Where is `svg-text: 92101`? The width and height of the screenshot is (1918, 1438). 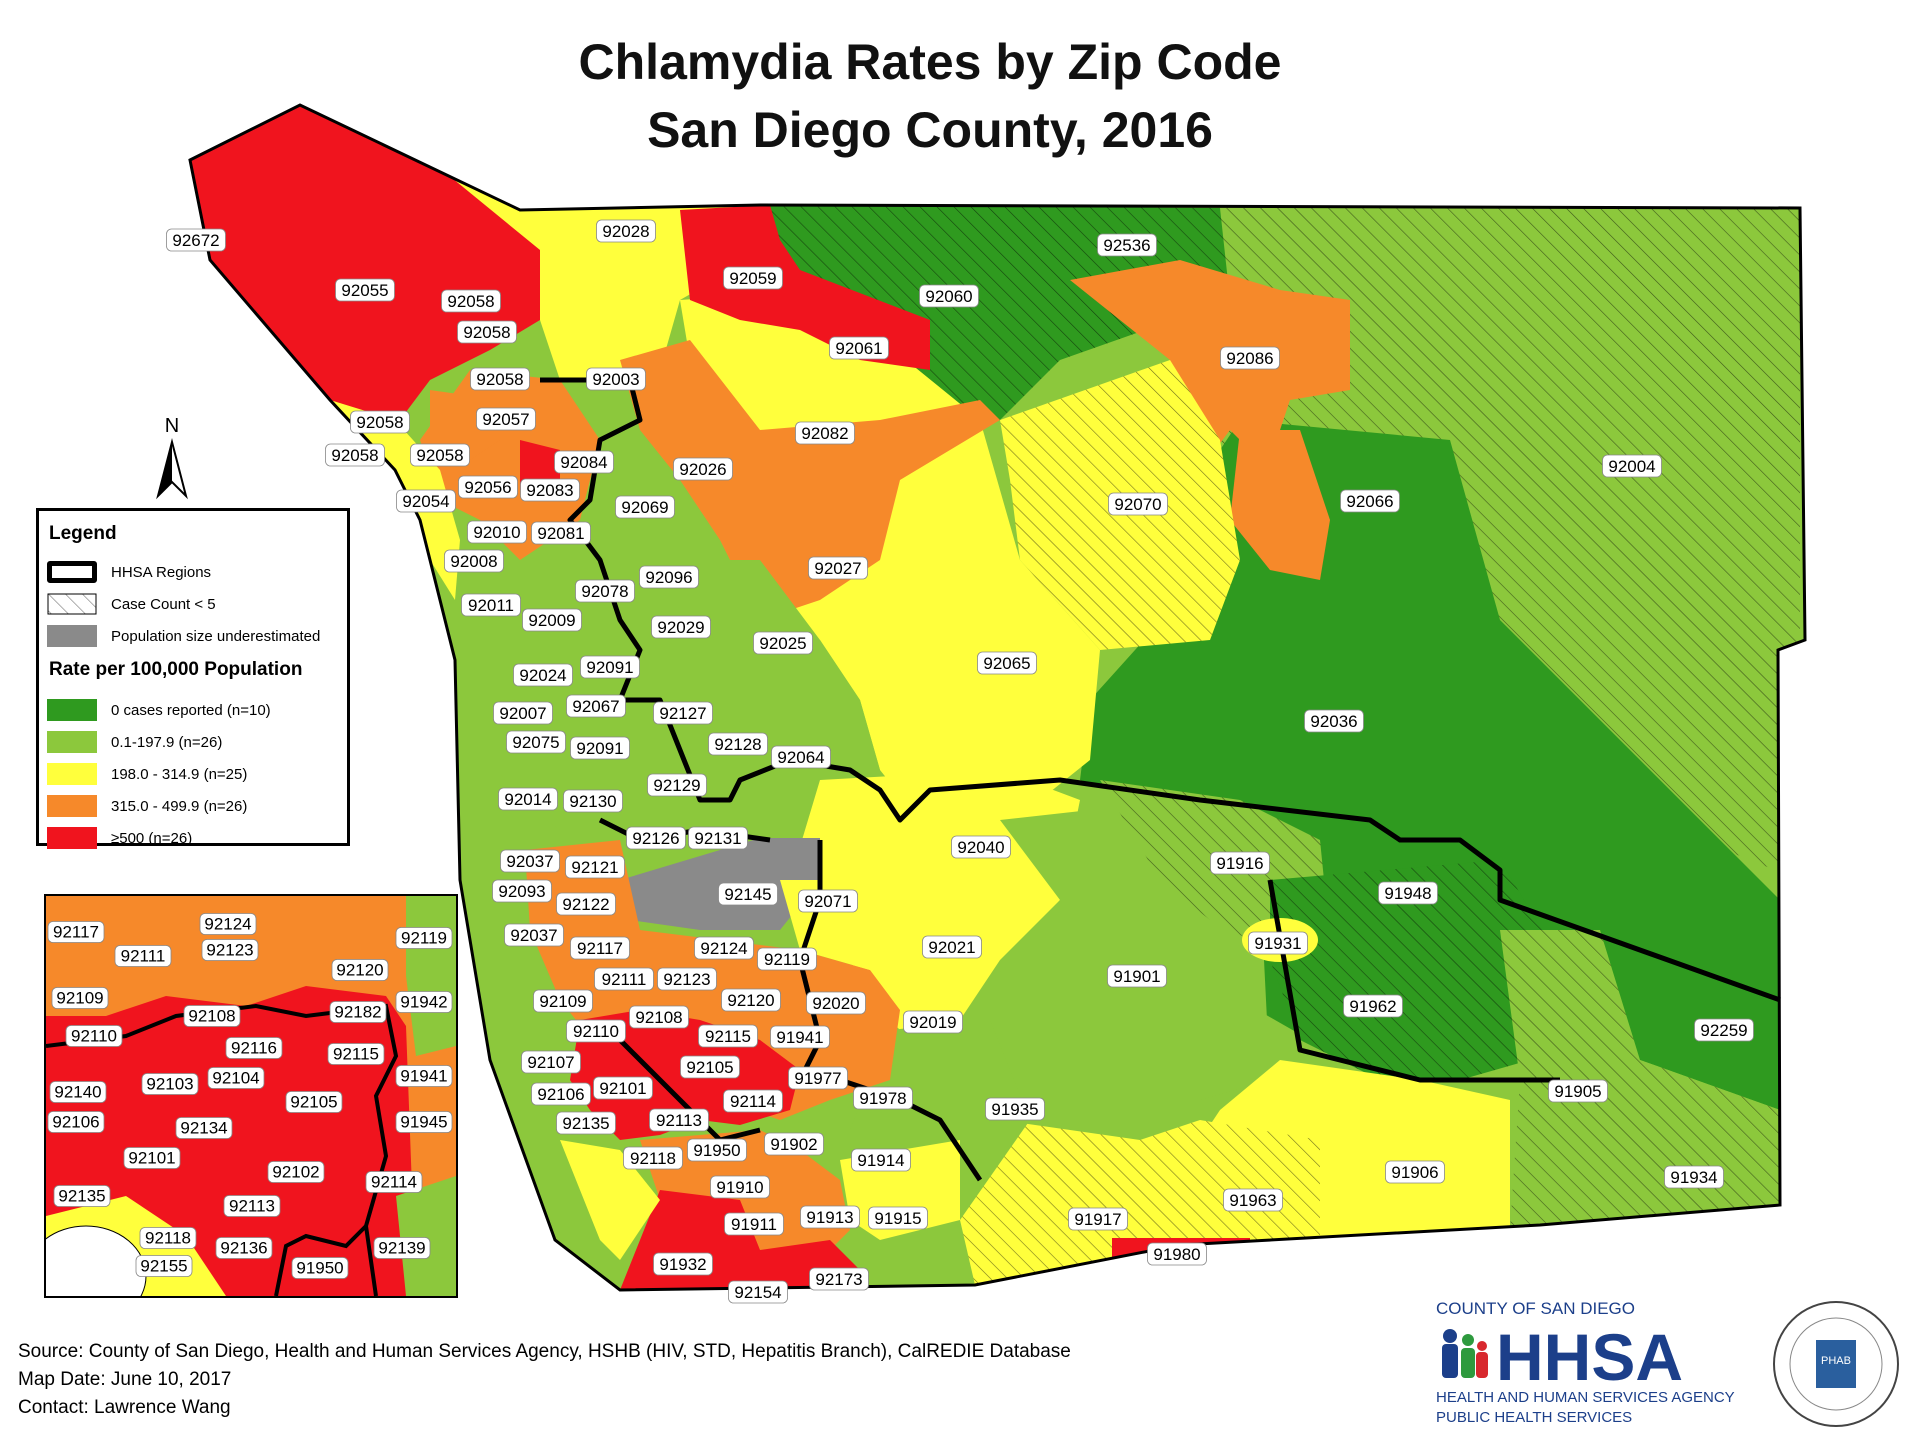 svg-text: 92101 is located at coordinates (622, 1088).